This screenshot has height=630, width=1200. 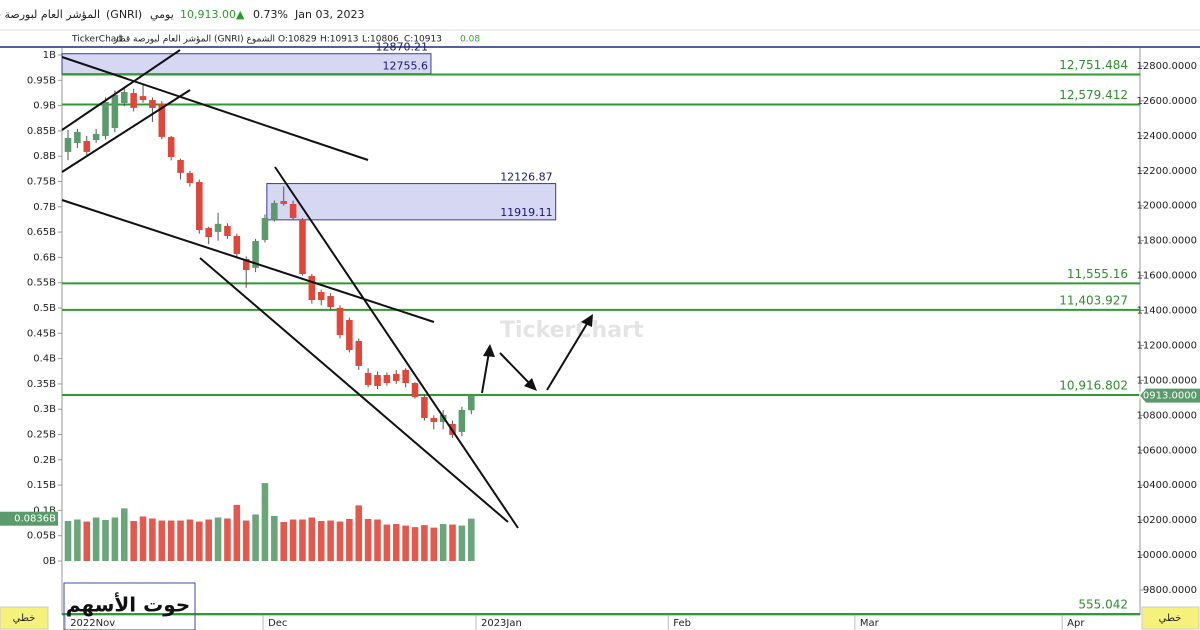 What do you see at coordinates (24, 618) in the screenshot?
I see `mode-box` at bounding box center [24, 618].